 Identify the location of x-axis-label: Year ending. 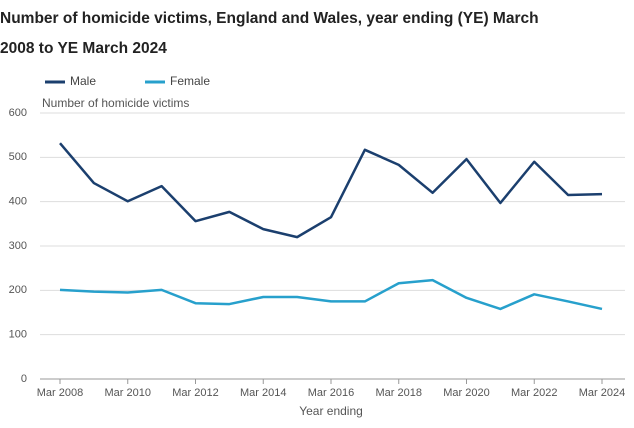
(331, 411).